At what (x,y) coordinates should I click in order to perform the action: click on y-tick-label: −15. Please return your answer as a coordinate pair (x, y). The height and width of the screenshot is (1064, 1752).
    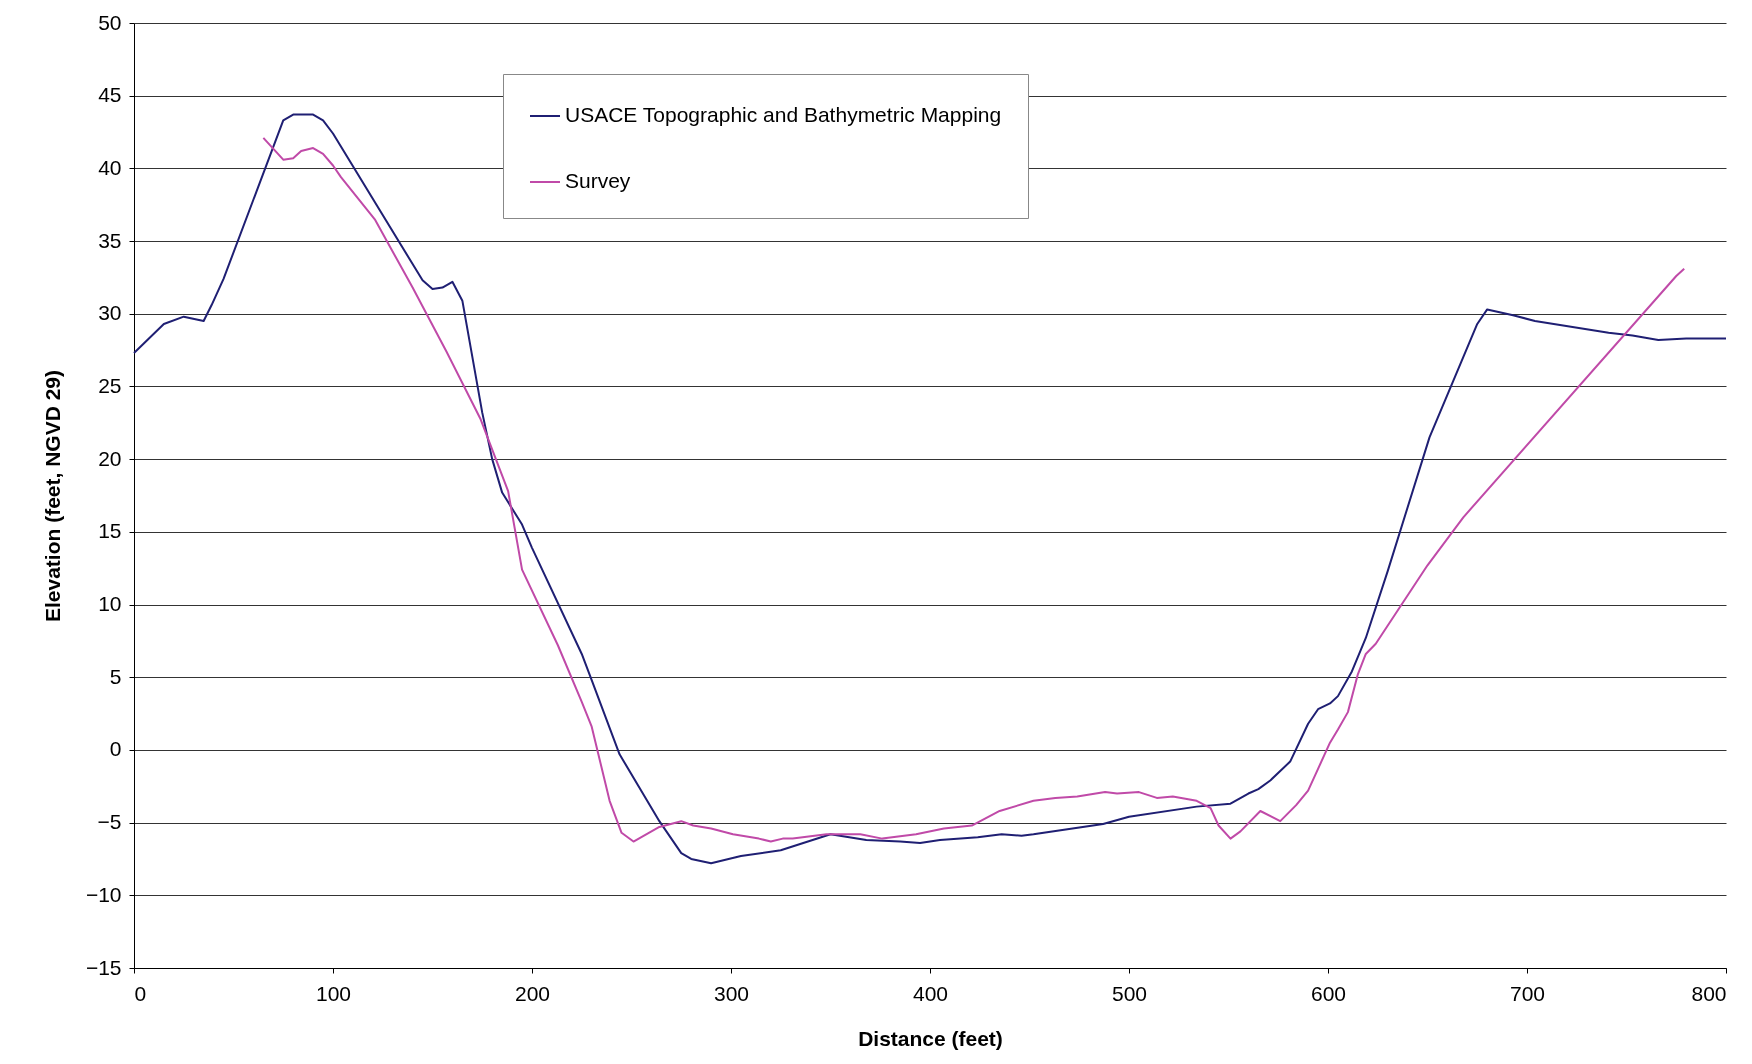
    Looking at the image, I should click on (103, 967).